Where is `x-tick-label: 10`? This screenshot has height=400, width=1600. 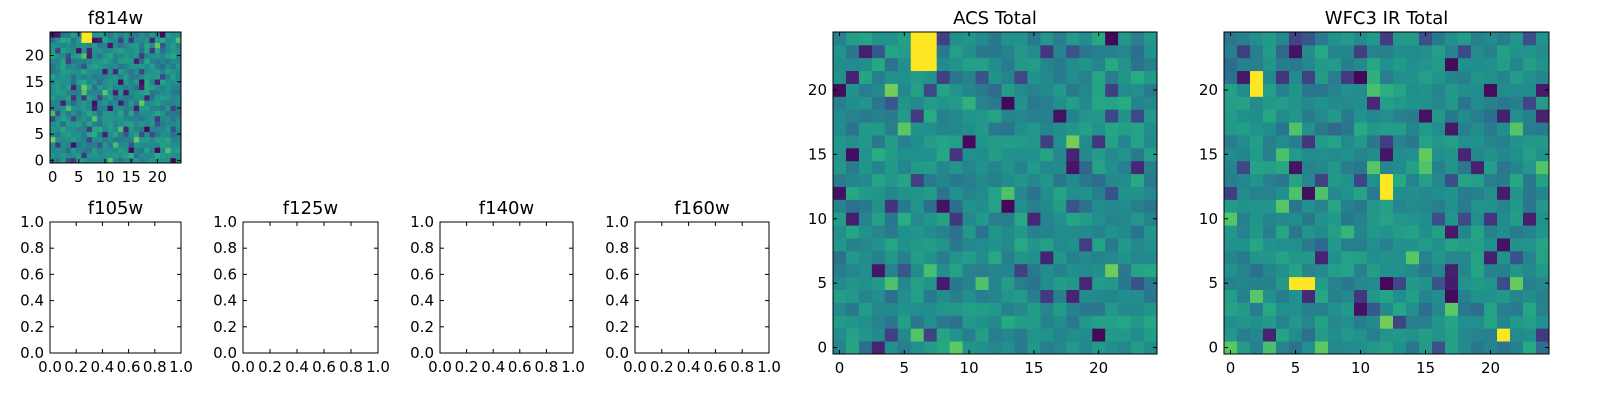
x-tick-label: 10 is located at coordinates (1360, 368).